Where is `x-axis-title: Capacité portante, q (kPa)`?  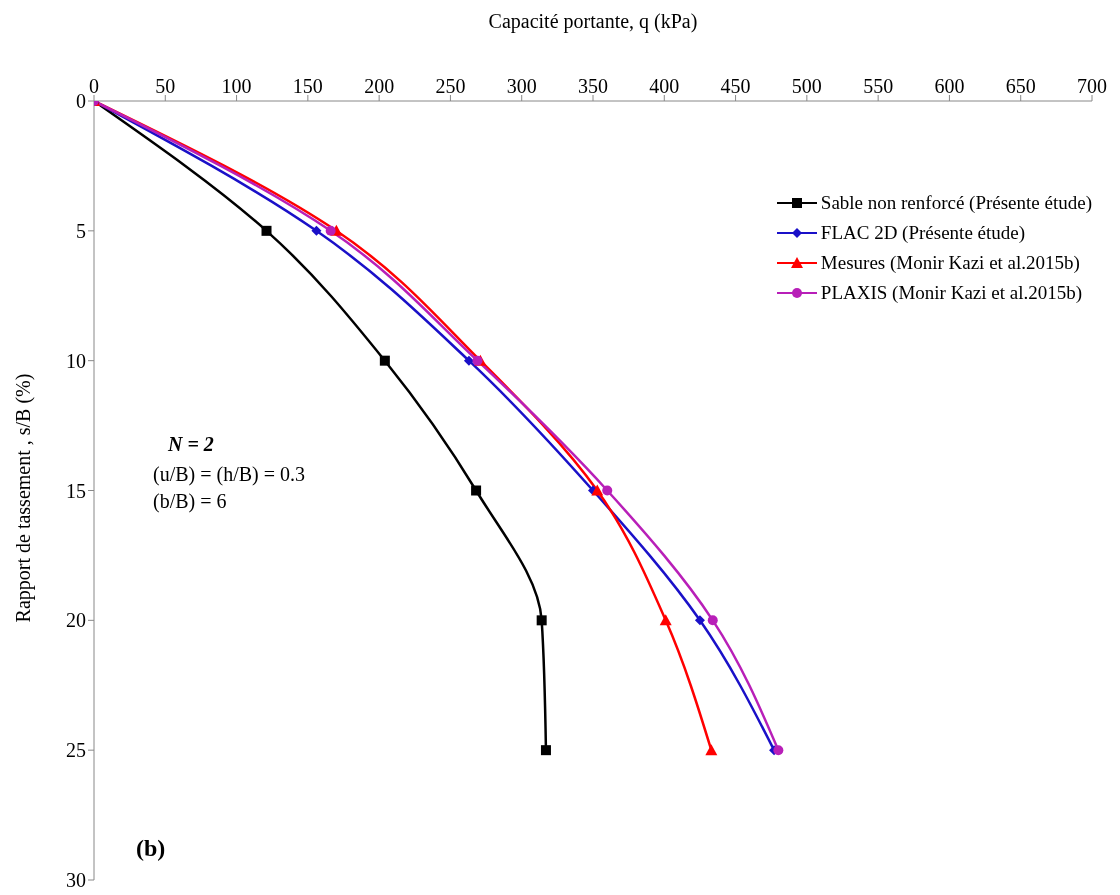
x-axis-title: Capacité portante, q (kPa) is located at coordinates (593, 21).